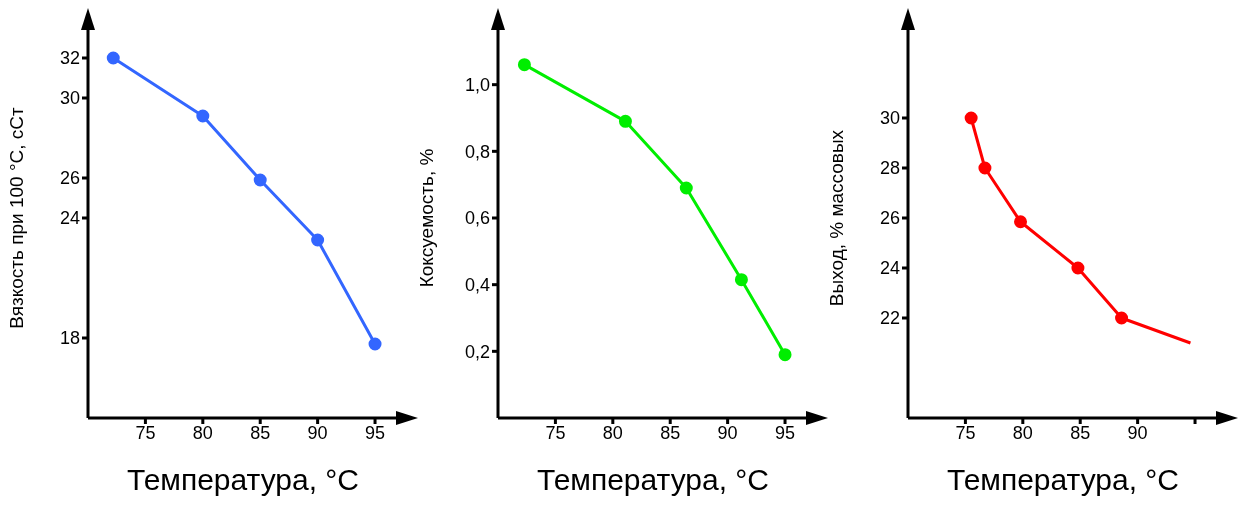  Describe the element at coordinates (426, 218) in the screenshot. I see `y-axis-title: Коксуемость, %` at that location.